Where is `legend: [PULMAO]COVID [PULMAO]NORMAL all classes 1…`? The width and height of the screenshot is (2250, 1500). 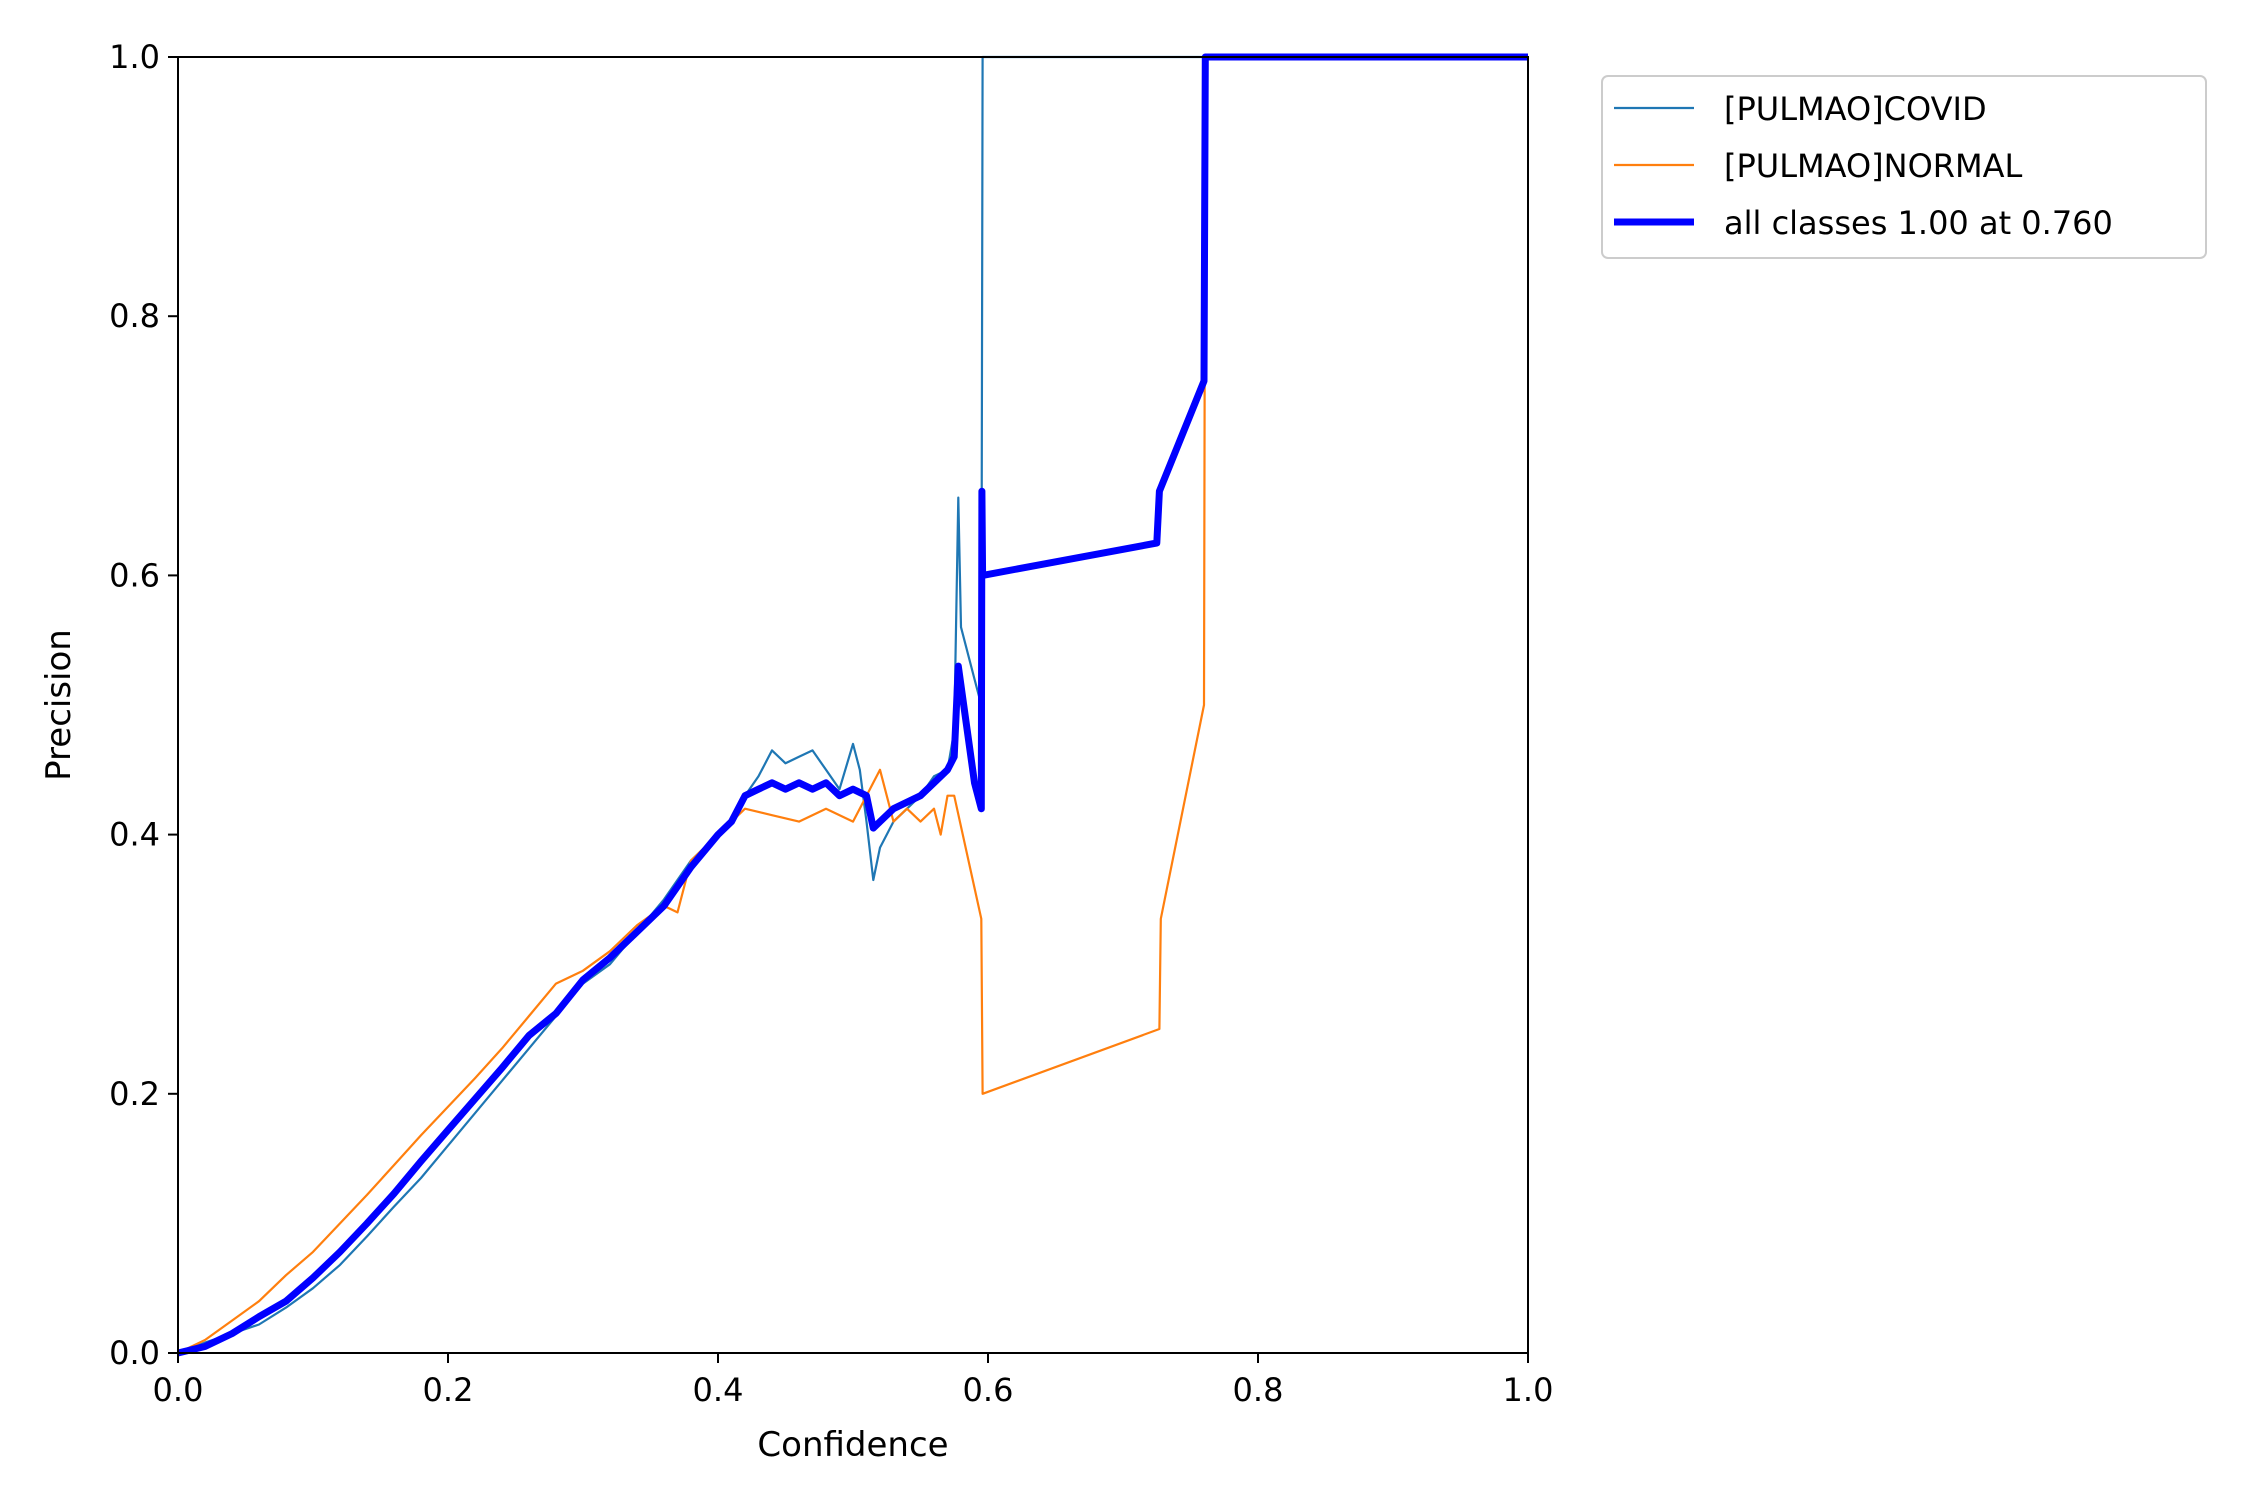
legend: [PULMAO]COVID [PULMAO]NORMAL all classes 1… is located at coordinates (1904, 167).